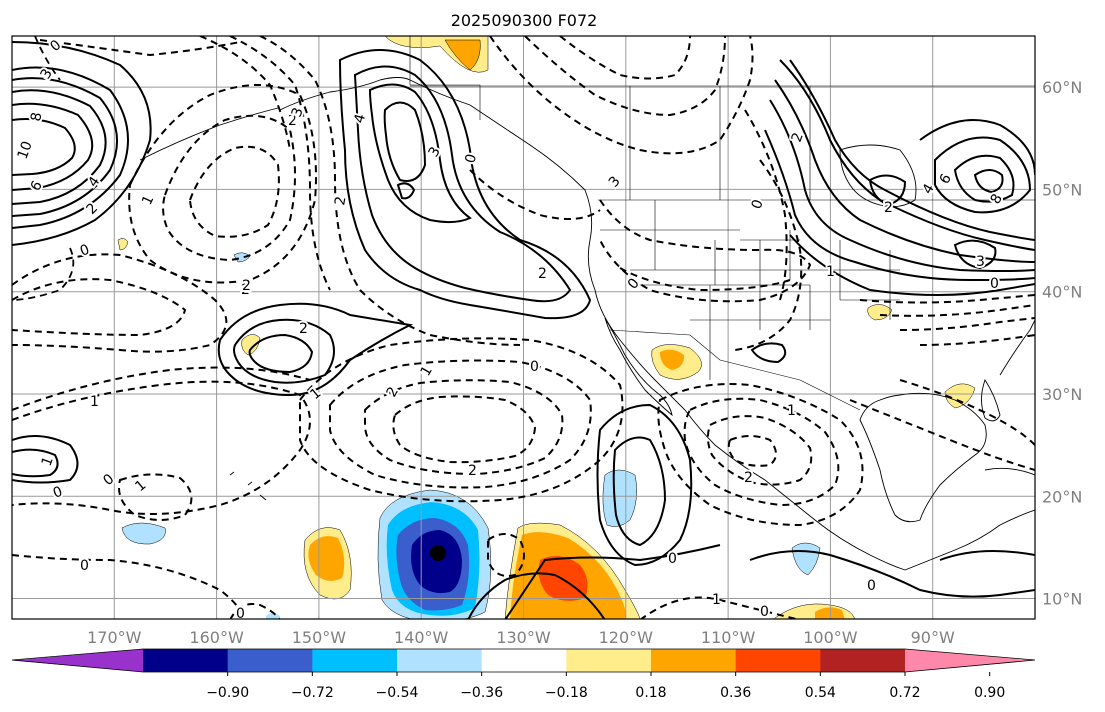 The height and width of the screenshot is (712, 1105). I want to click on canada-provinces, so click(722, 142).